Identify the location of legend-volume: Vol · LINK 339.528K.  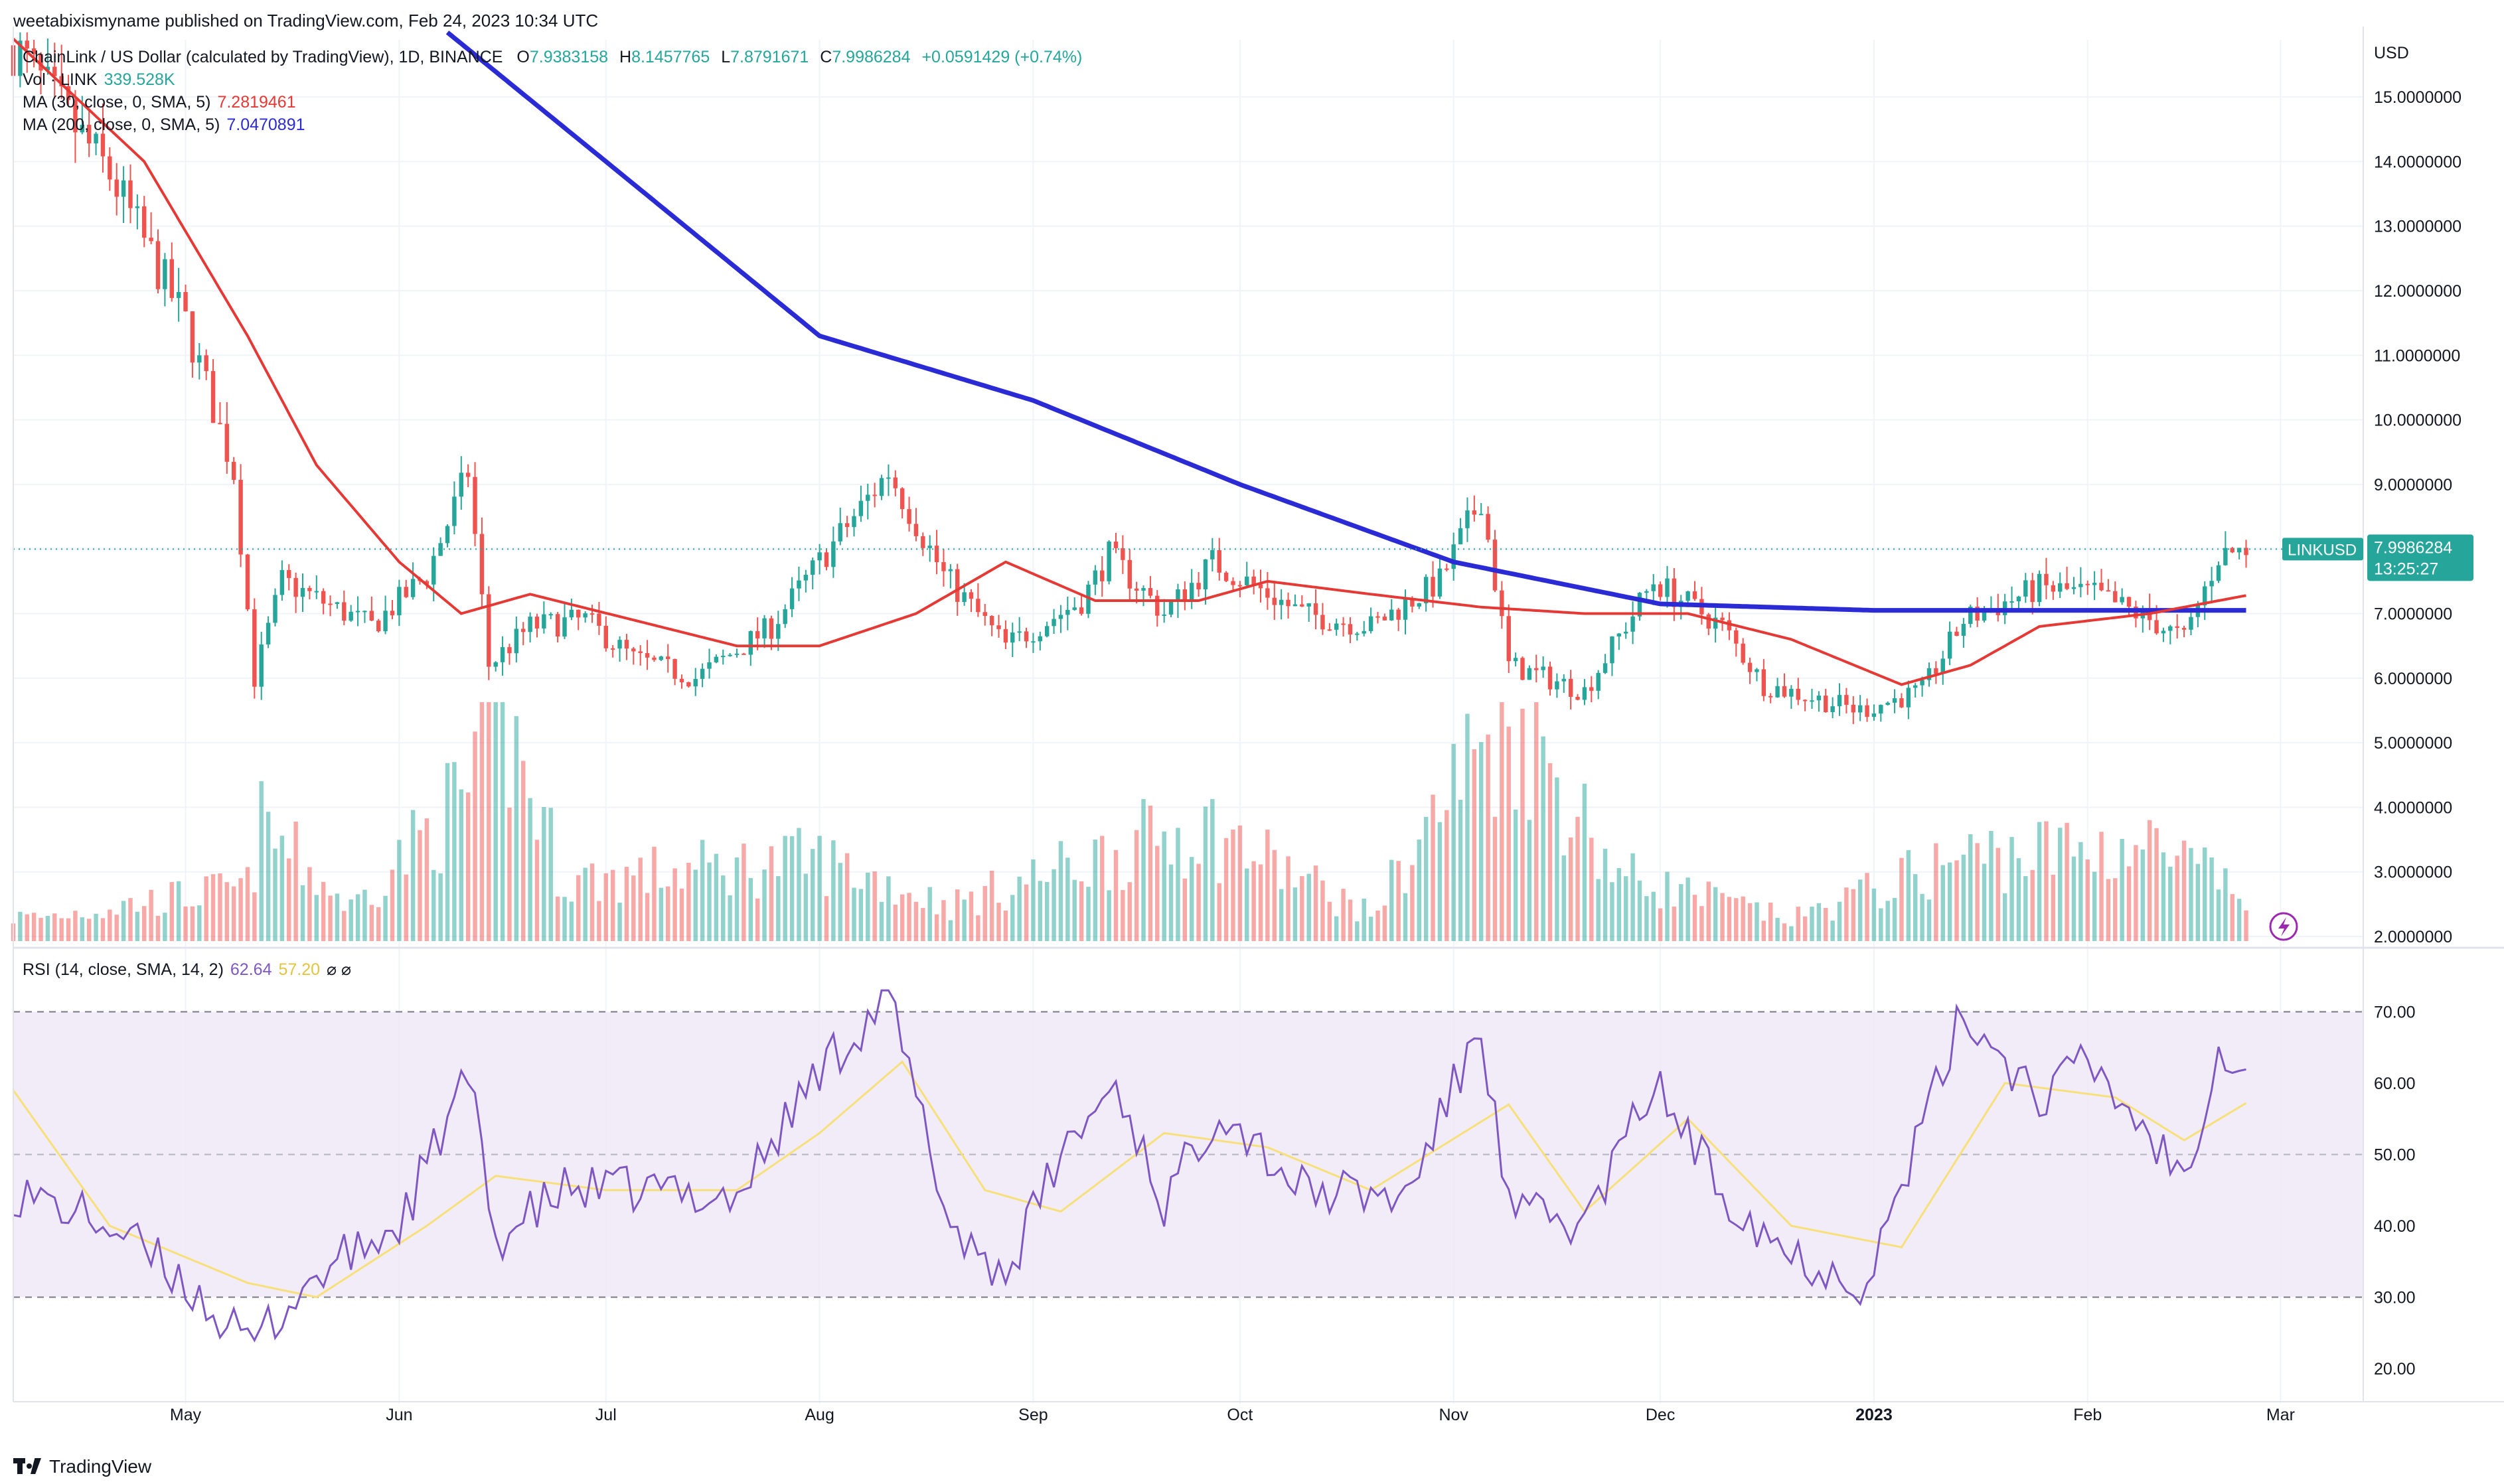
(99, 80).